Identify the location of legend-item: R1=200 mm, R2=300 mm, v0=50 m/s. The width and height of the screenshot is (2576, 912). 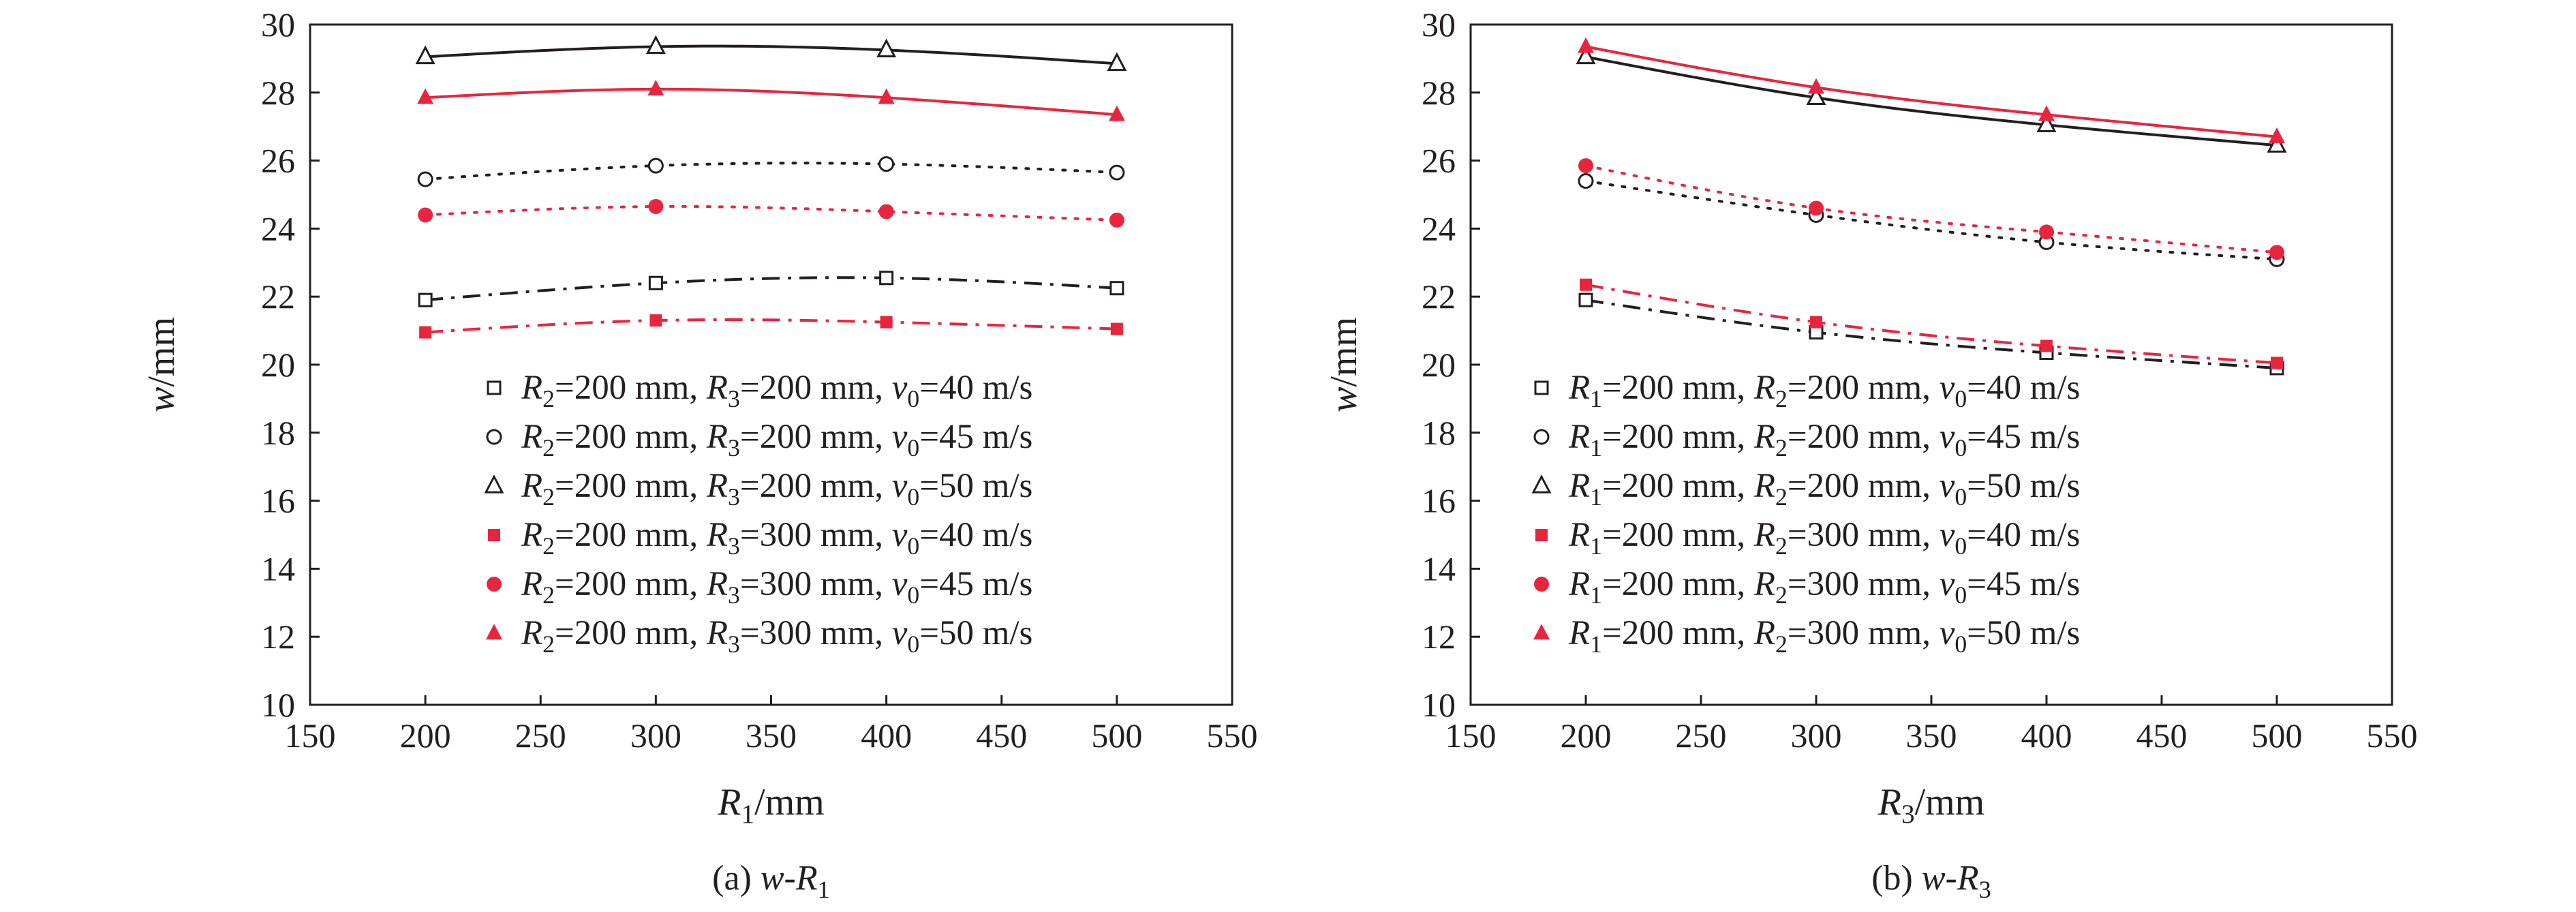
(1806, 636).